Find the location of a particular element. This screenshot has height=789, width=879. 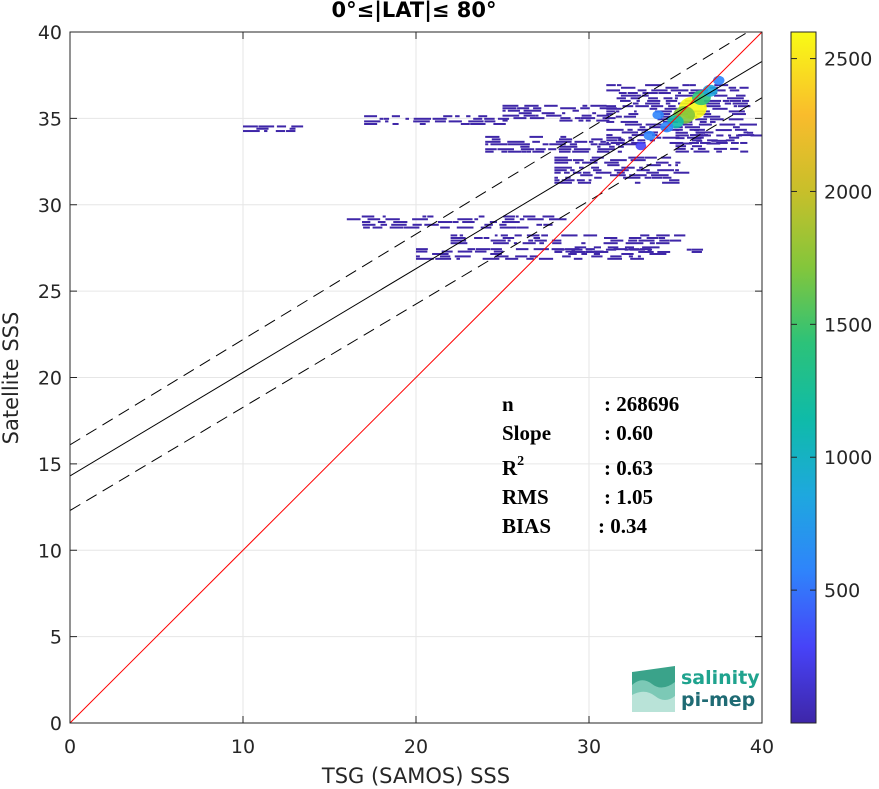

y-tick-label: 0 is located at coordinates (56, 724).